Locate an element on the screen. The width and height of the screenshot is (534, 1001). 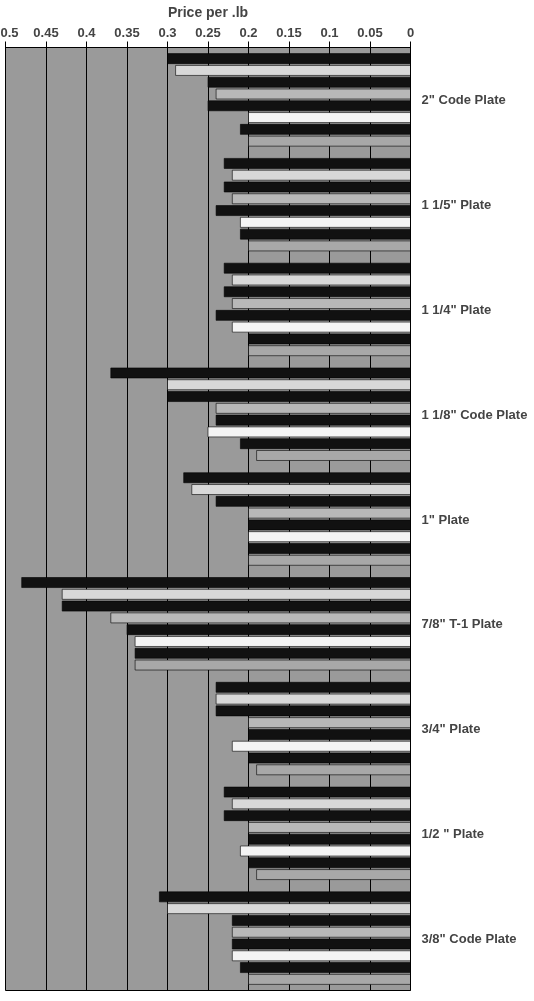
x-tick-label: 0 is located at coordinates (410, 32).